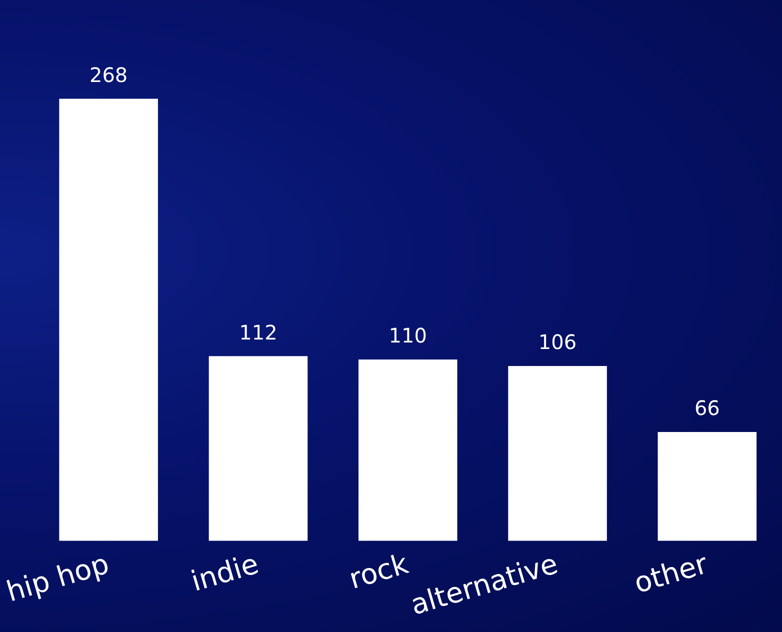 Image resolution: width=782 pixels, height=632 pixels. Describe the element at coordinates (108, 74) in the screenshot. I see `data-label: 268` at that location.